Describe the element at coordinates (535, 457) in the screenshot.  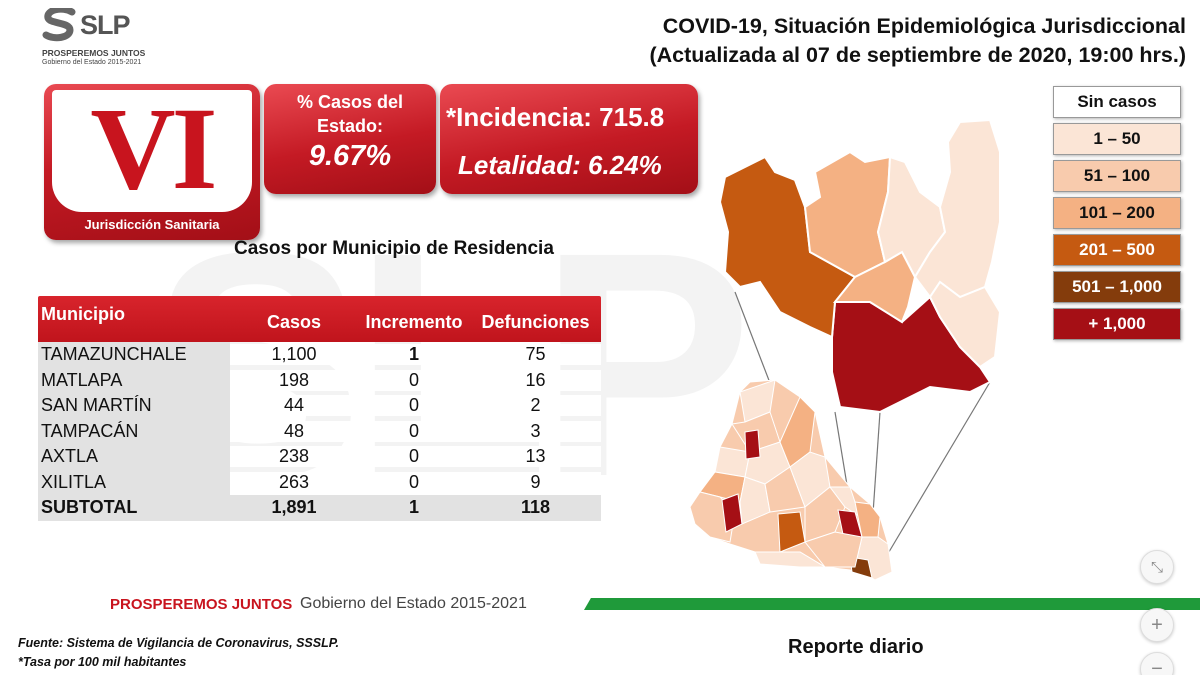
I see `cell-defunciones: 13` at that location.